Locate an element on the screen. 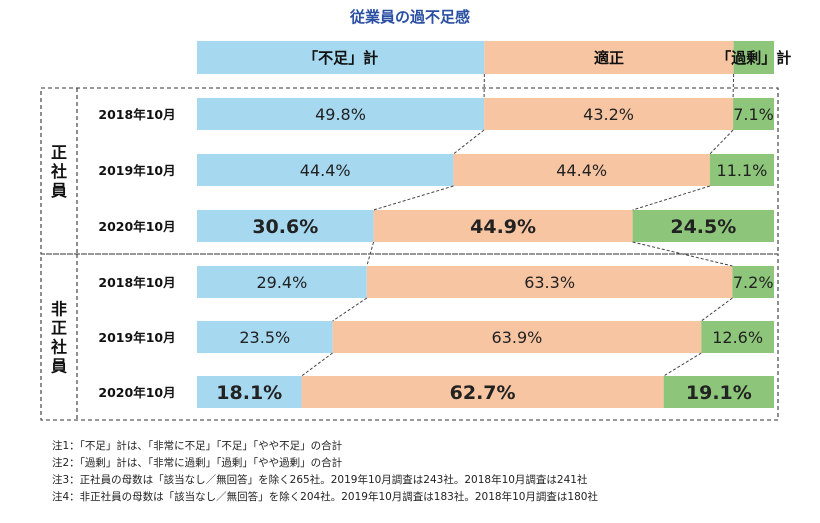 The height and width of the screenshot is (523, 820). data-label: 19.1% is located at coordinates (719, 393).